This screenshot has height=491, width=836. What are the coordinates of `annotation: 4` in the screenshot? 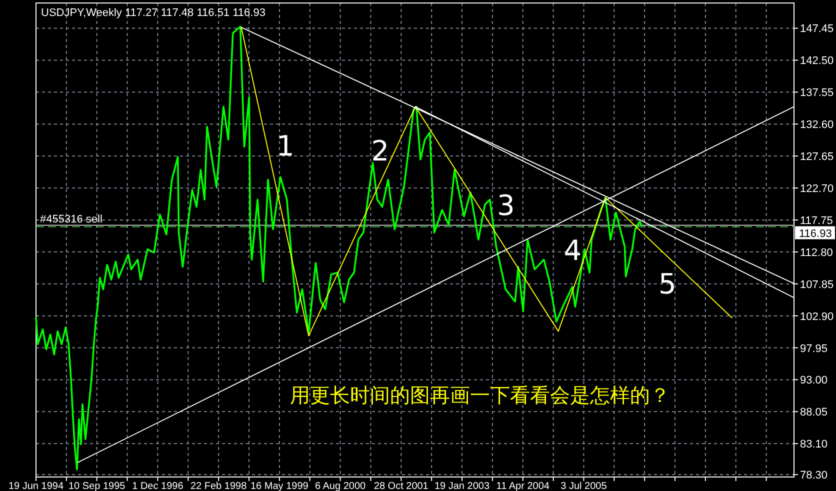 It's located at (573, 251).